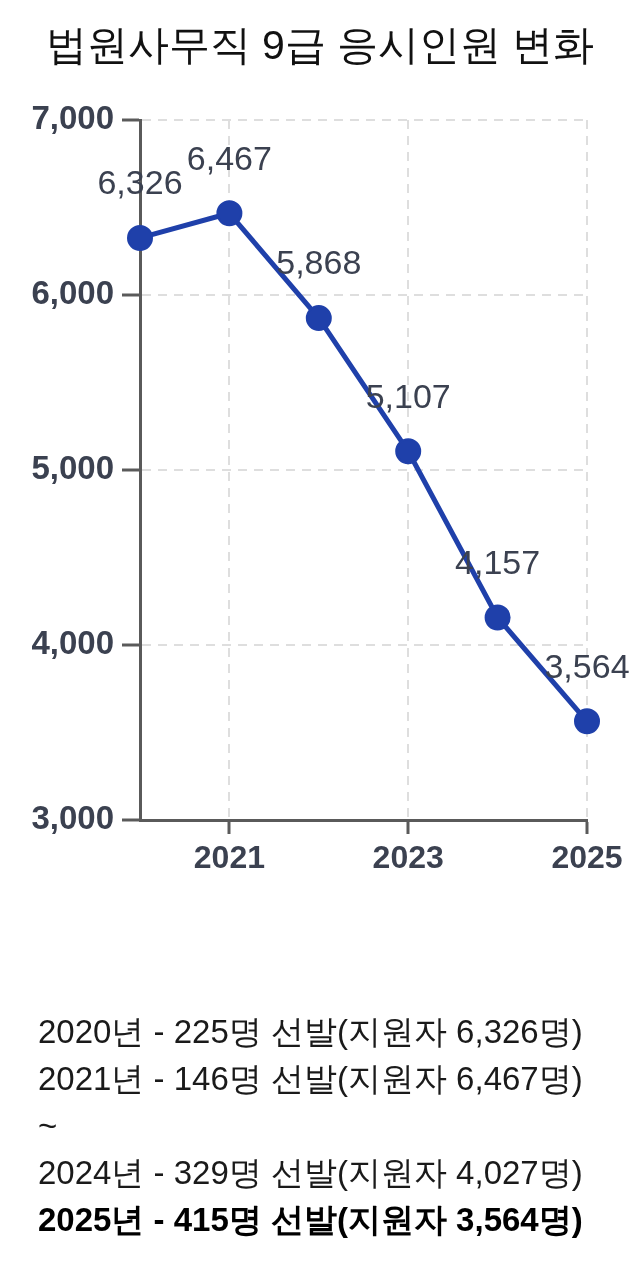 The image size is (640, 1280). What do you see at coordinates (587, 665) in the screenshot?
I see `data-label: 3,564` at bounding box center [587, 665].